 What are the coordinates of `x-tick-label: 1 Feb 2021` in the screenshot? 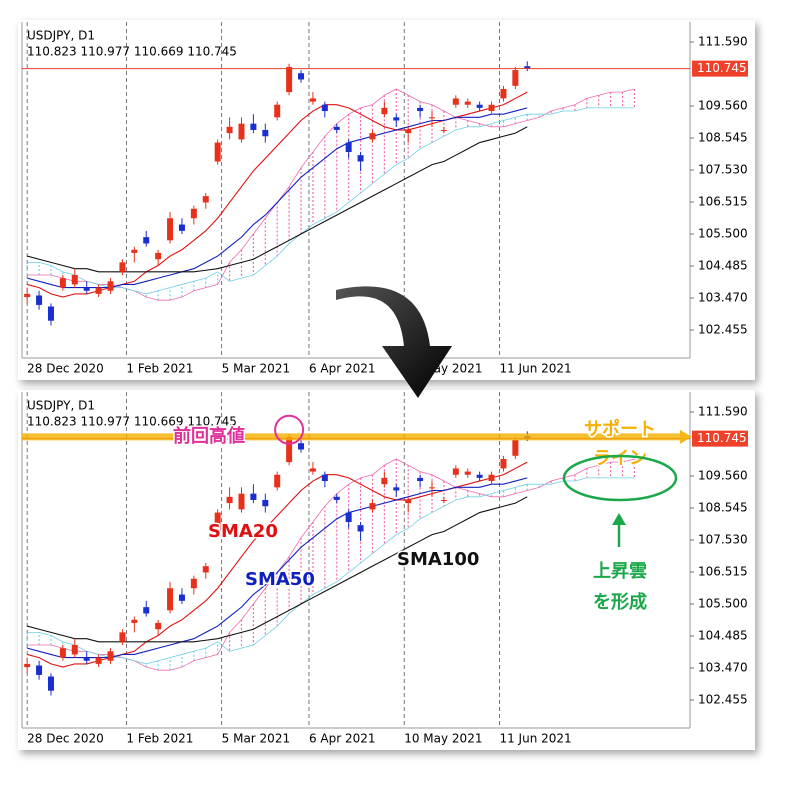 It's located at (159, 369).